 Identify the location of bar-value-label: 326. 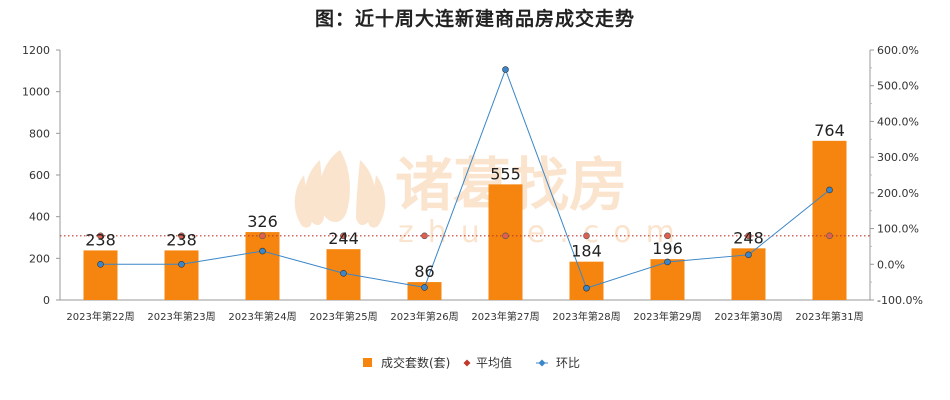
(262, 221).